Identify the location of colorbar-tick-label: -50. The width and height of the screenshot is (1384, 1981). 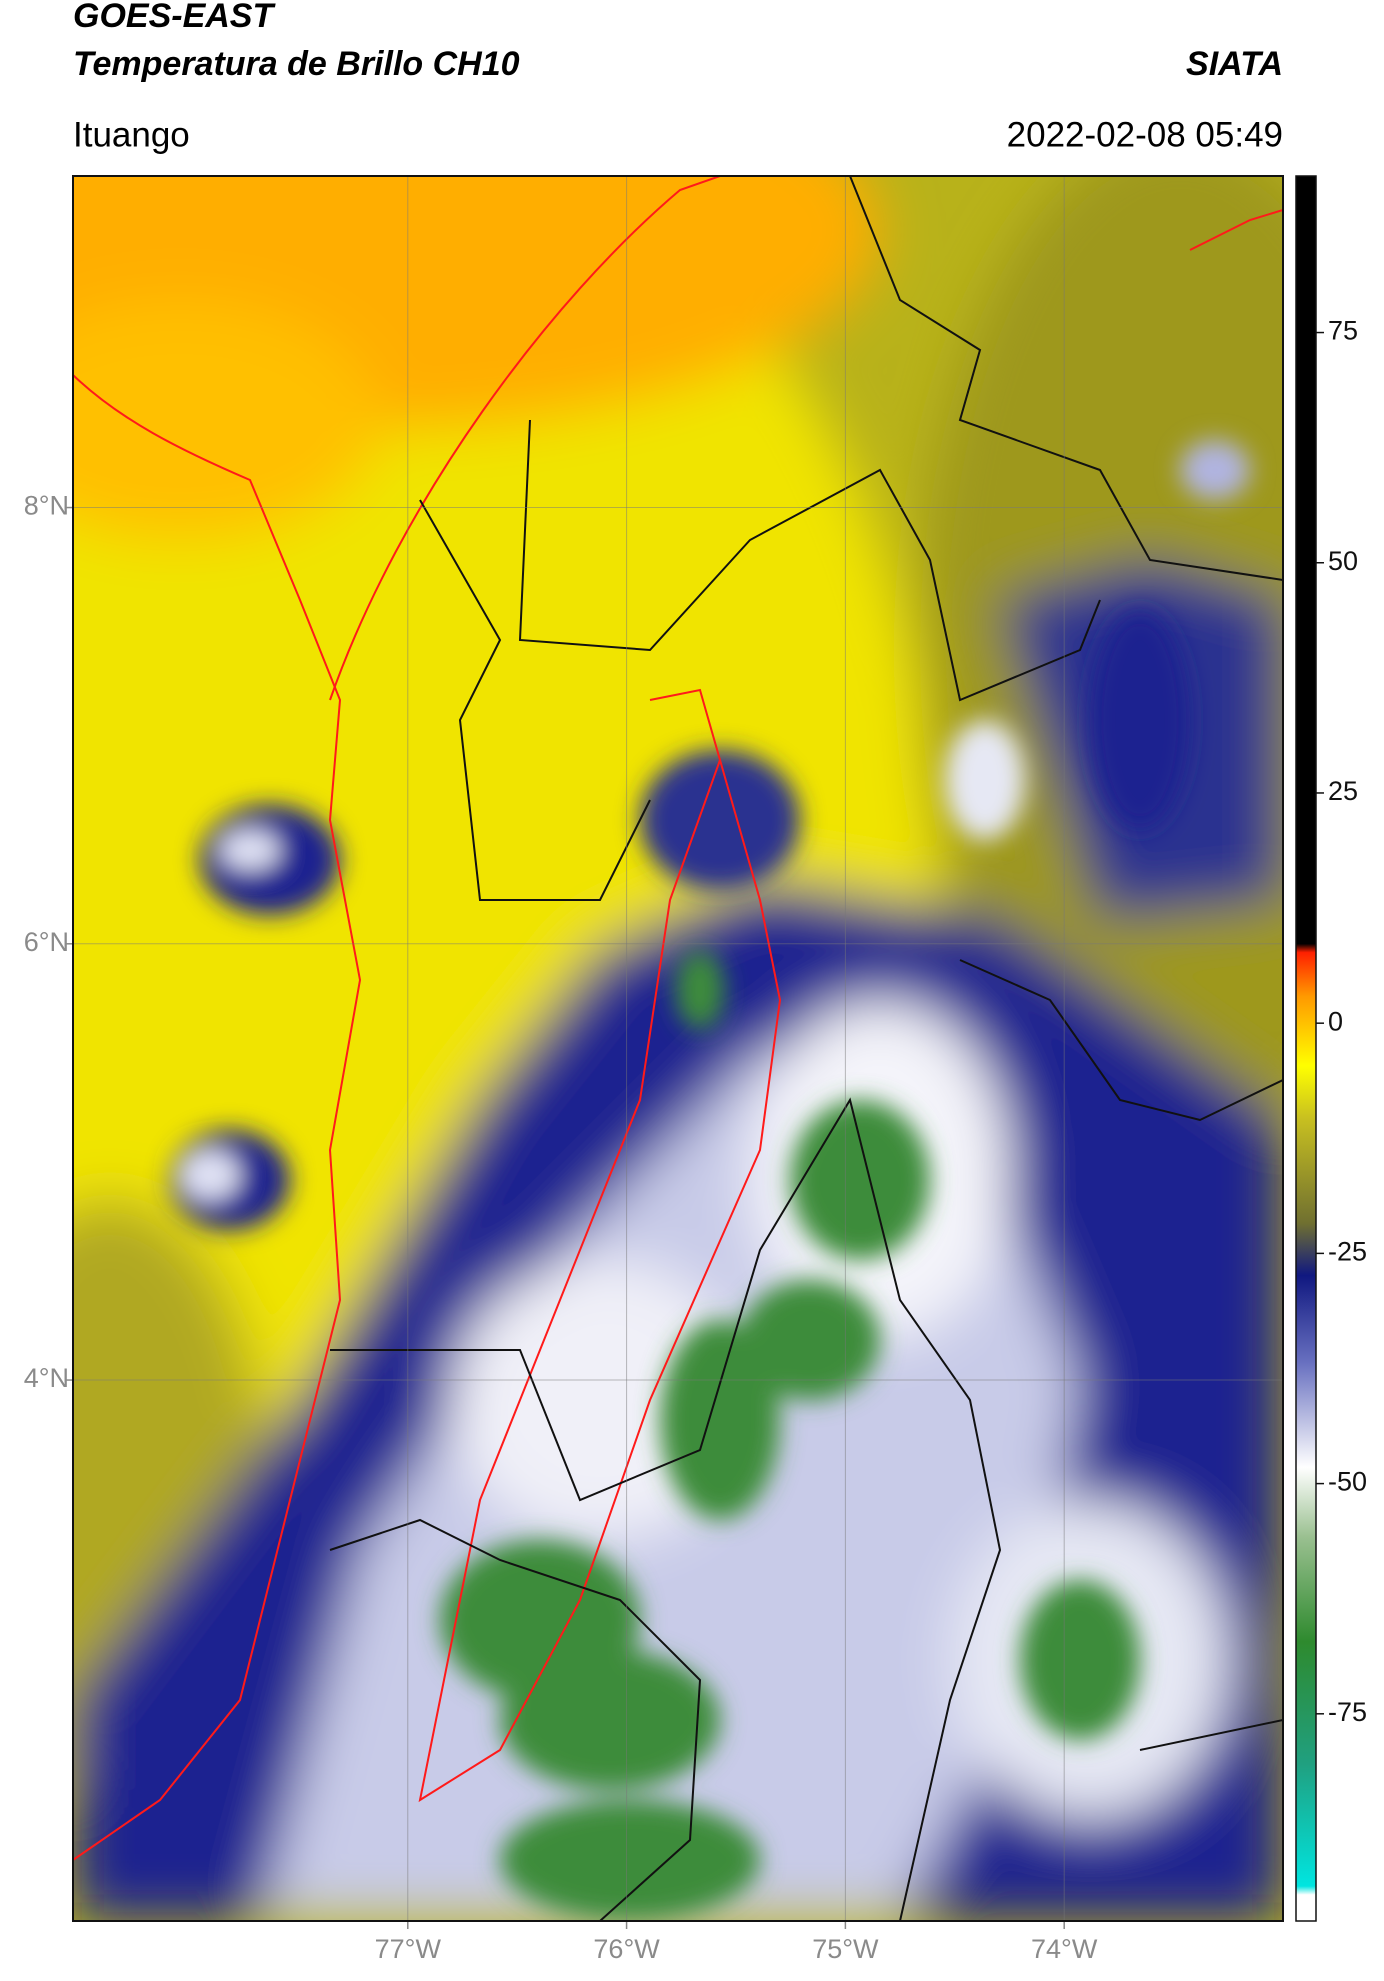
(1347, 1482).